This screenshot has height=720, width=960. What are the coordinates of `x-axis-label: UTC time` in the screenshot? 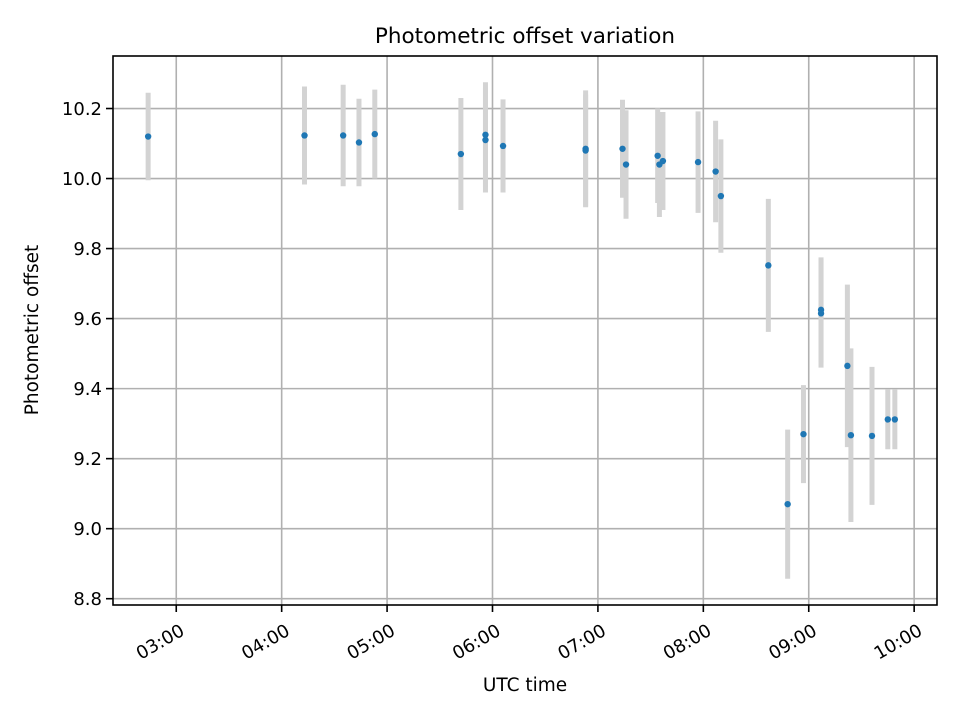 It's located at (525, 685).